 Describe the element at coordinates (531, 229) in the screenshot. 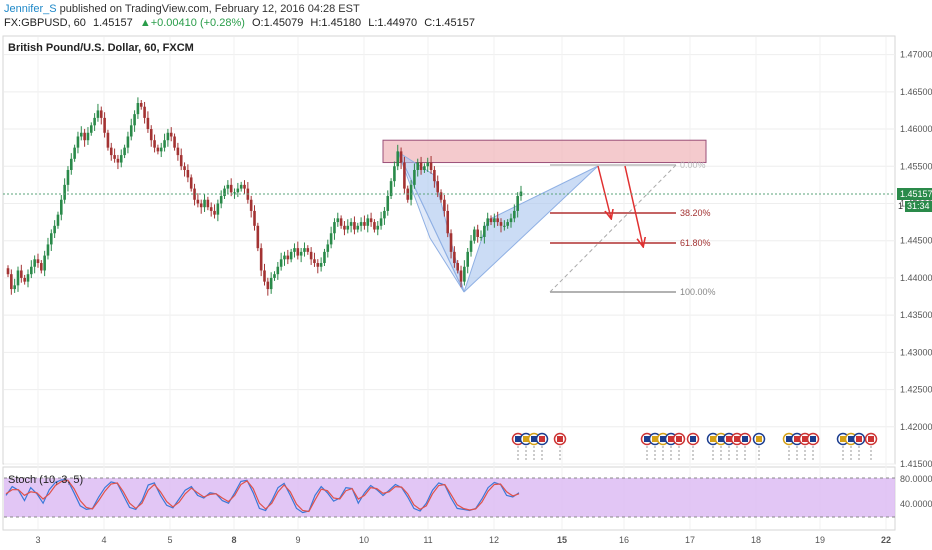

I see `pattern-triangle-bcd` at that location.